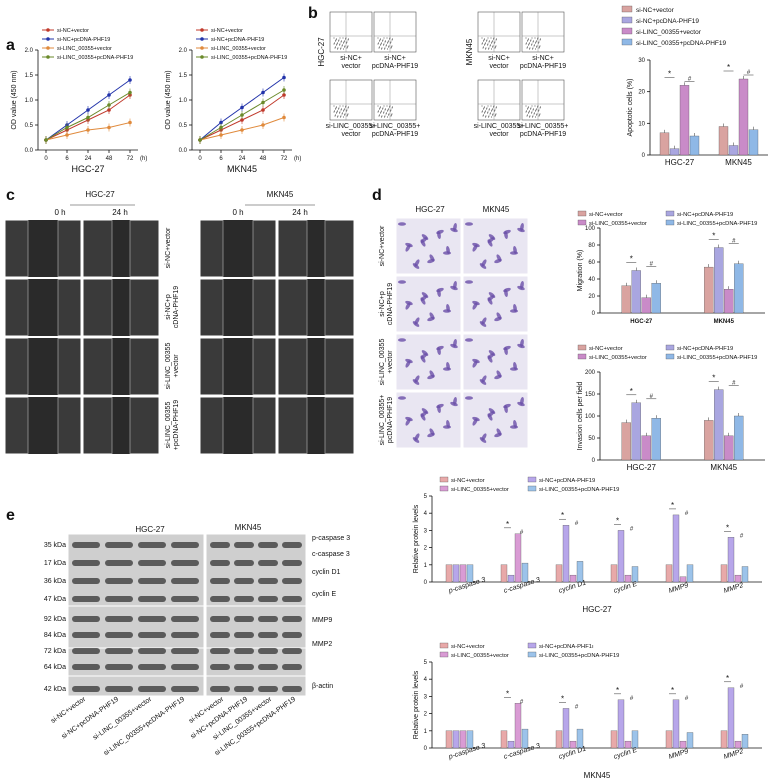  What do you see at coordinates (331, 554) in the screenshot?
I see `protein-label: c-caspase 3` at bounding box center [331, 554].